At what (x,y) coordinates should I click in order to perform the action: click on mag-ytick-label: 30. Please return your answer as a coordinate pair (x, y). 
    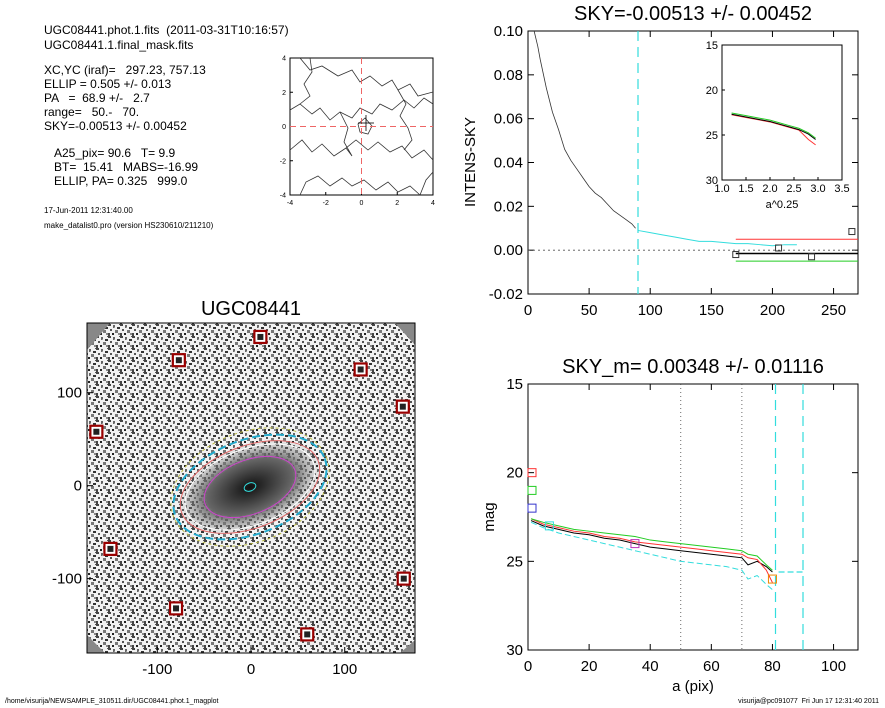
    Looking at the image, I should click on (514, 650).